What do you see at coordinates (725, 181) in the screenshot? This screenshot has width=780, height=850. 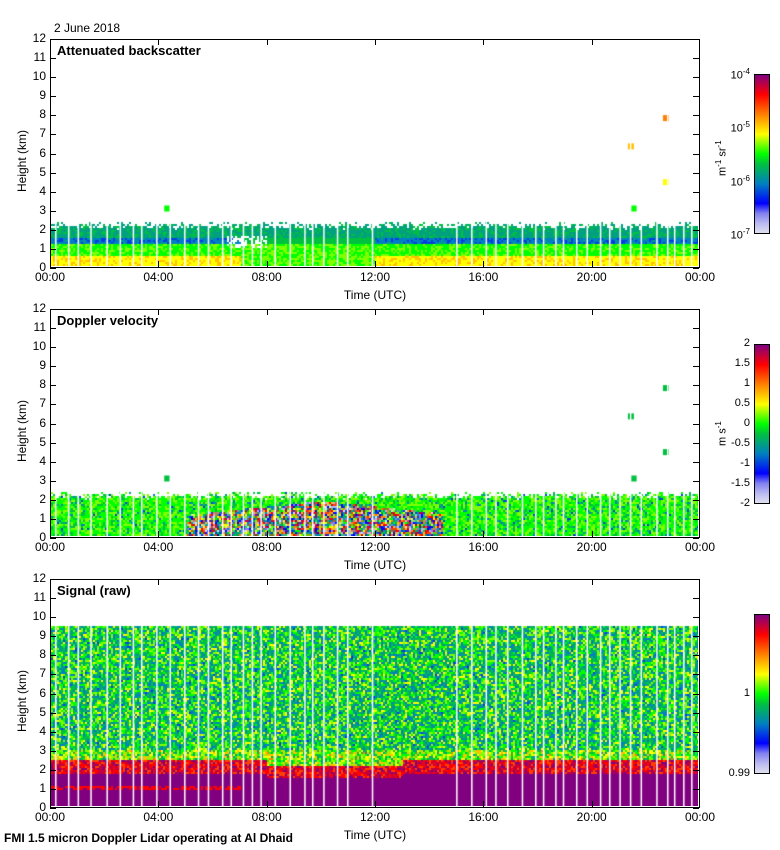 I see `colorbar-tick-label: 10-6` at bounding box center [725, 181].